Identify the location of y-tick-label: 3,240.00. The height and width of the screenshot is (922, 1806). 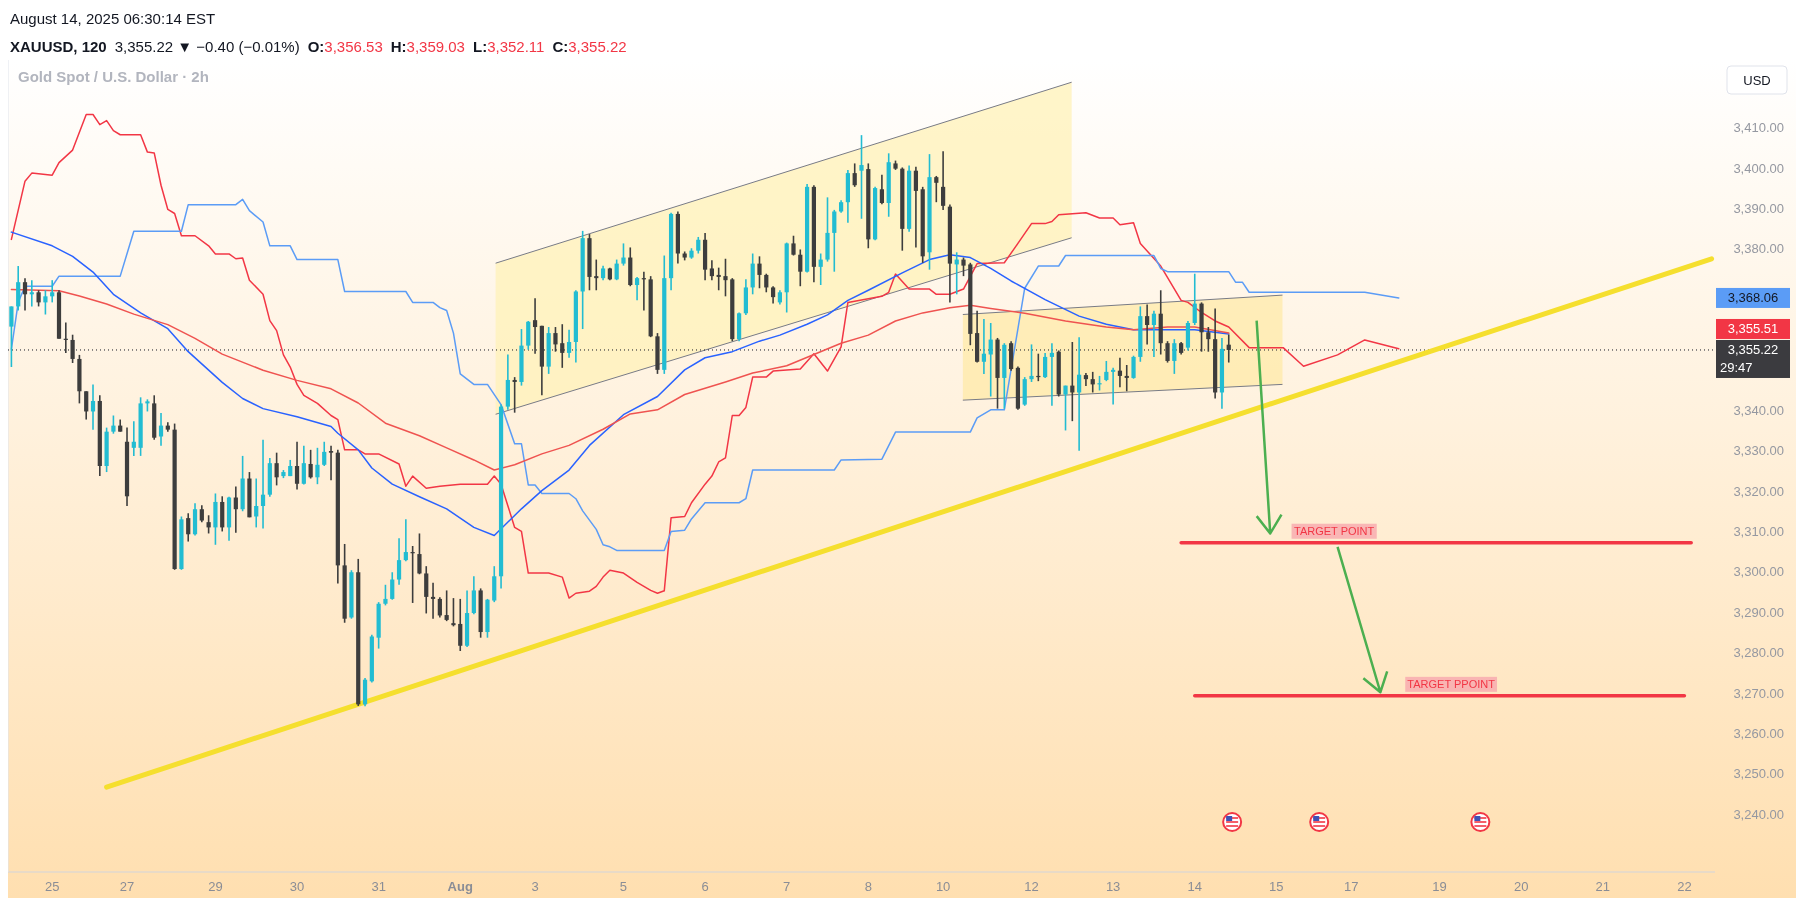
(1758, 814).